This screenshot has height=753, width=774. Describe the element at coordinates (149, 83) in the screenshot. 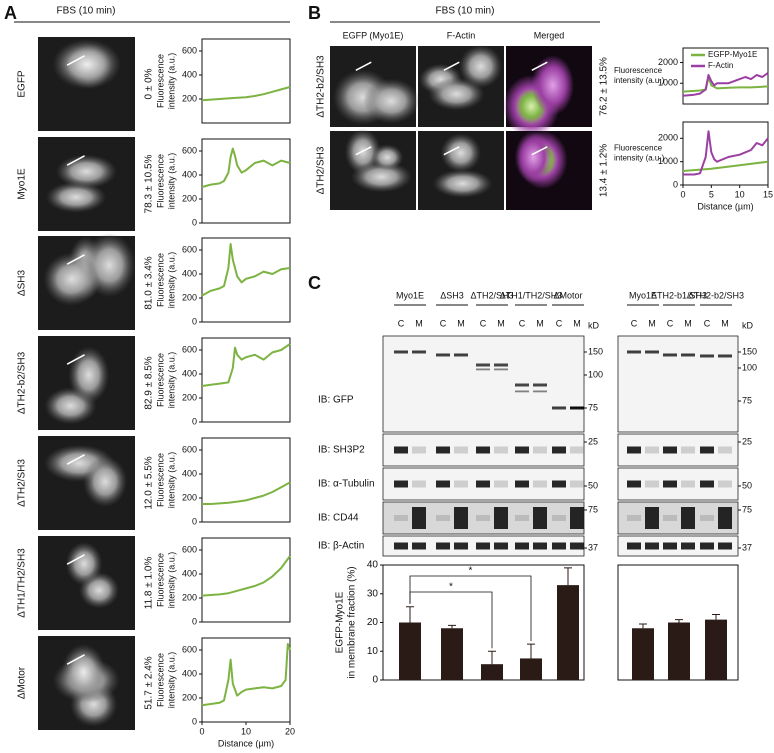

I see `percent-label: 0 ± 0%` at that location.